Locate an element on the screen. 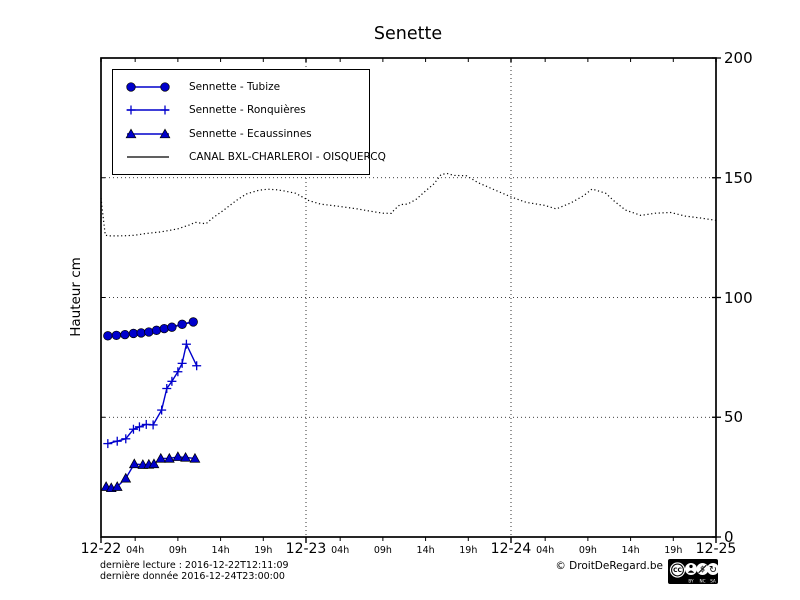  y-tick-label: 50 is located at coordinates (734, 417).